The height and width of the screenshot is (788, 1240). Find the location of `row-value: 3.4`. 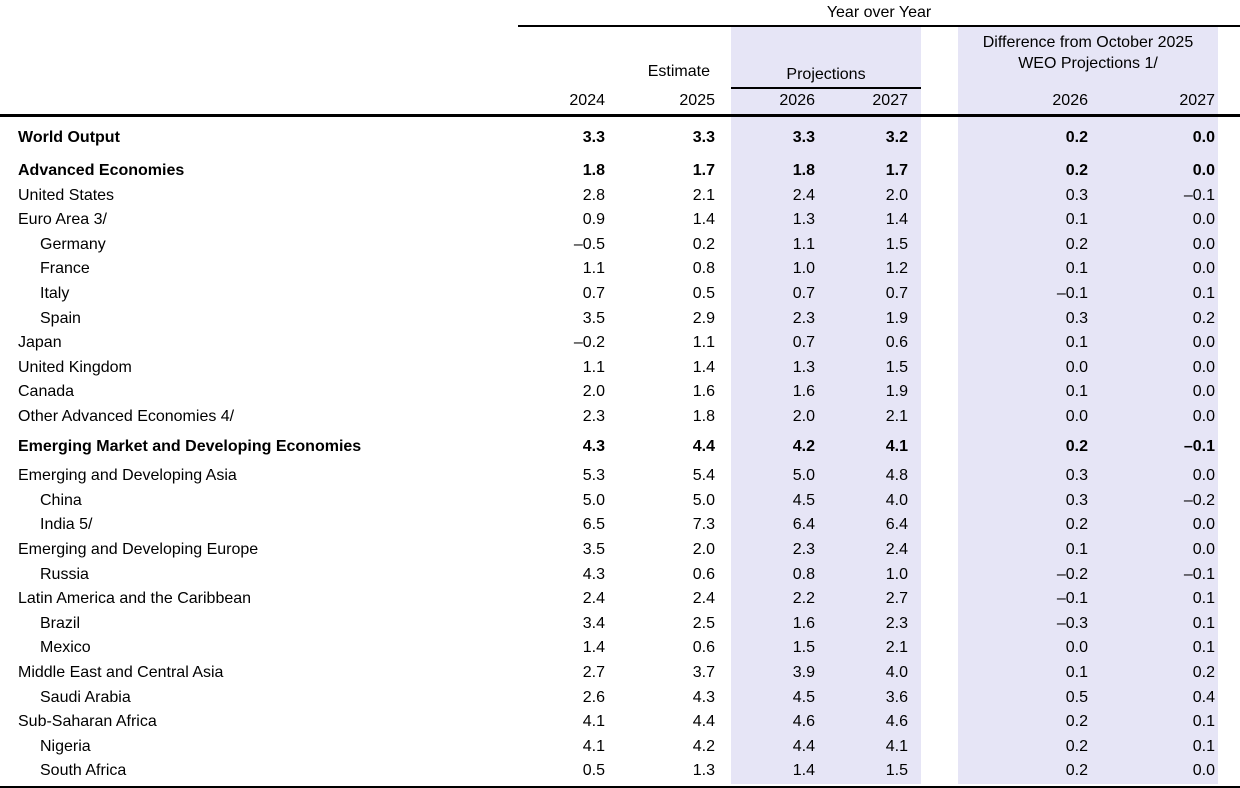

row-value: 3.4 is located at coordinates (593, 623).